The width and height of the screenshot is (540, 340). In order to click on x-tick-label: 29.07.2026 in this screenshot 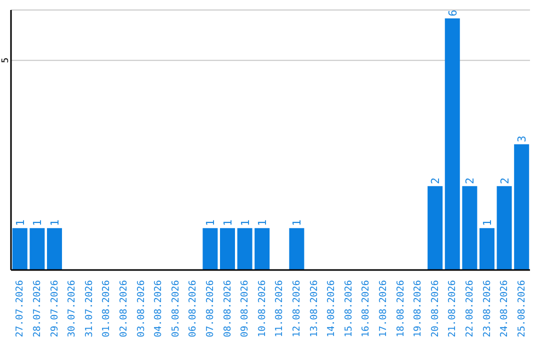, I will do `click(54, 309)`.